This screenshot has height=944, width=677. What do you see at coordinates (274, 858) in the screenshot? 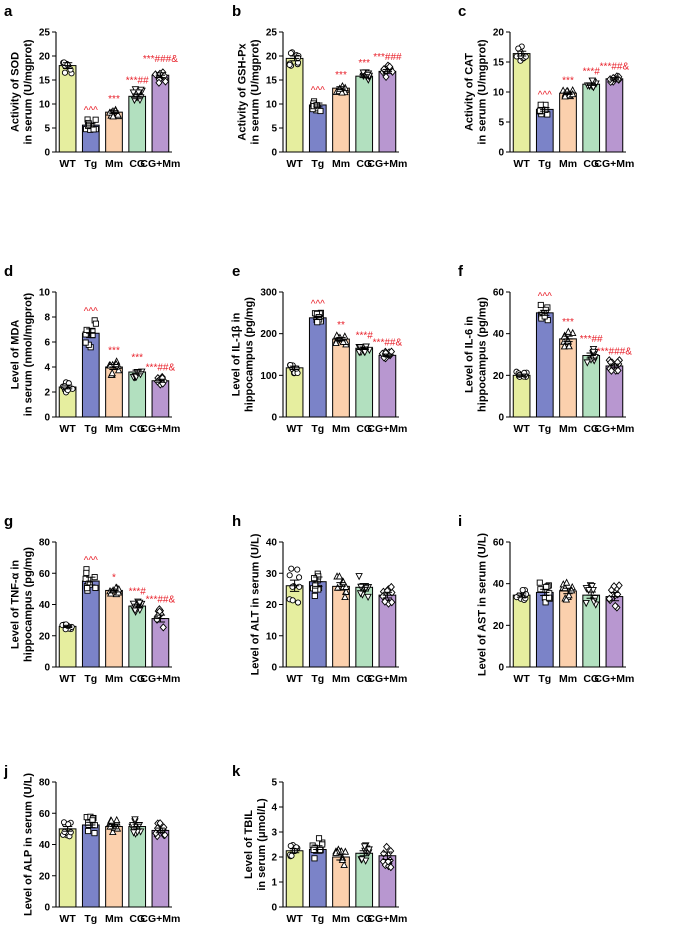
I see `y-tick-label: 2` at bounding box center [274, 858].